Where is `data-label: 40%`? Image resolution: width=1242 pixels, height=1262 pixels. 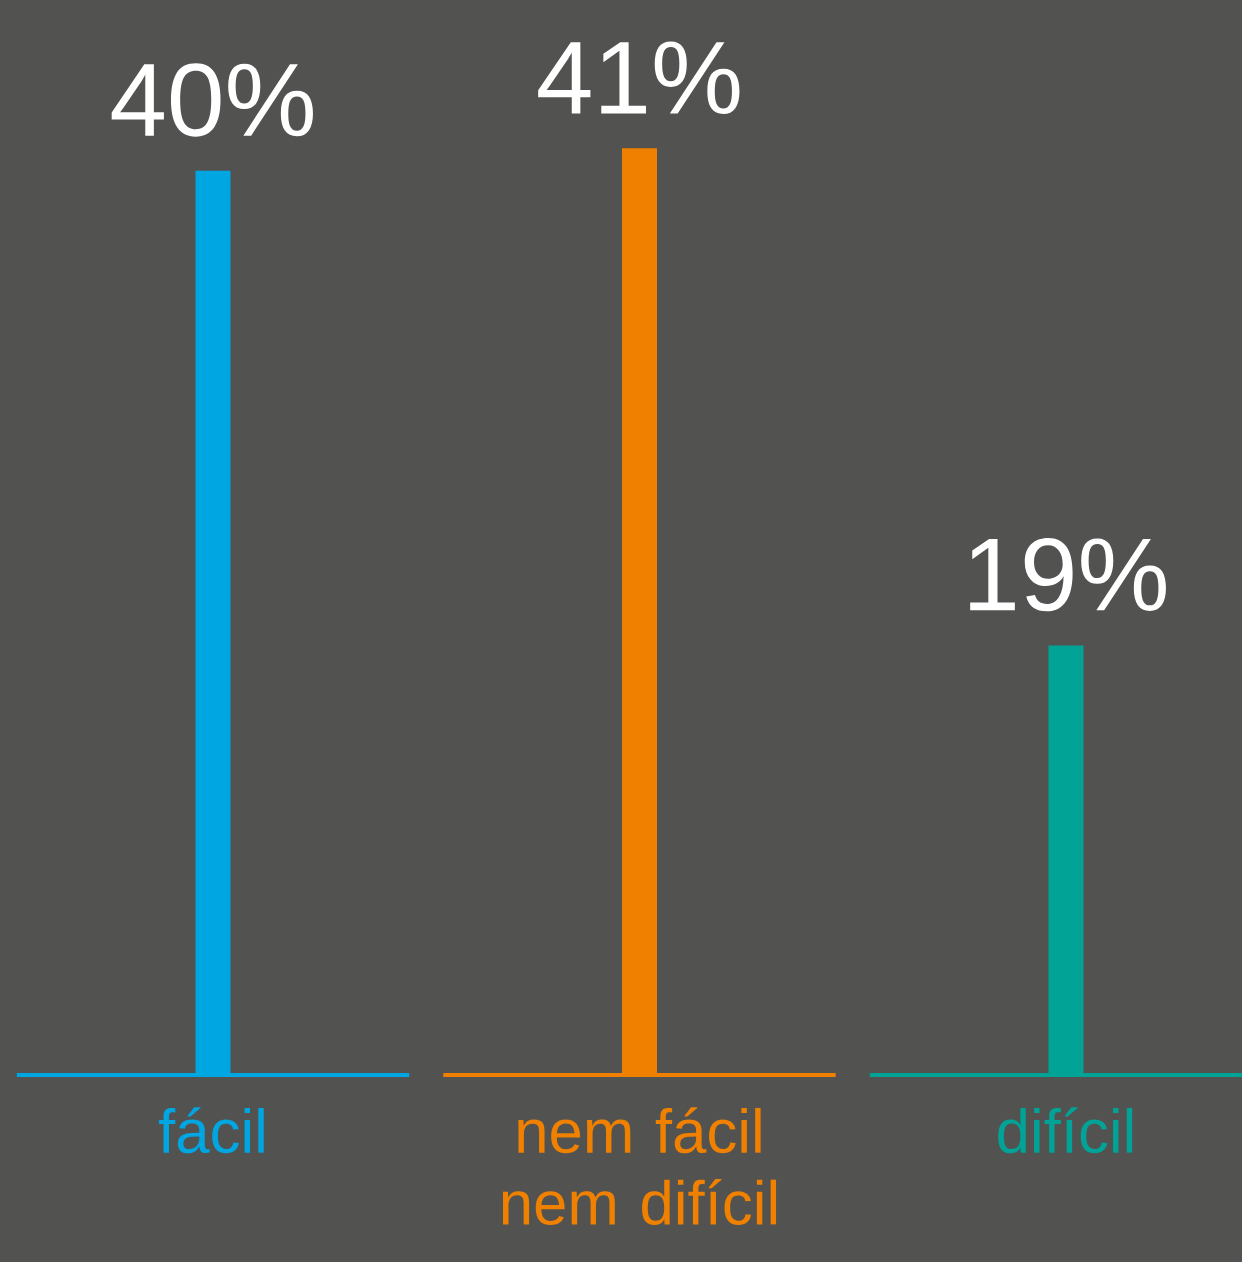
data-label: 40% is located at coordinates (212, 100).